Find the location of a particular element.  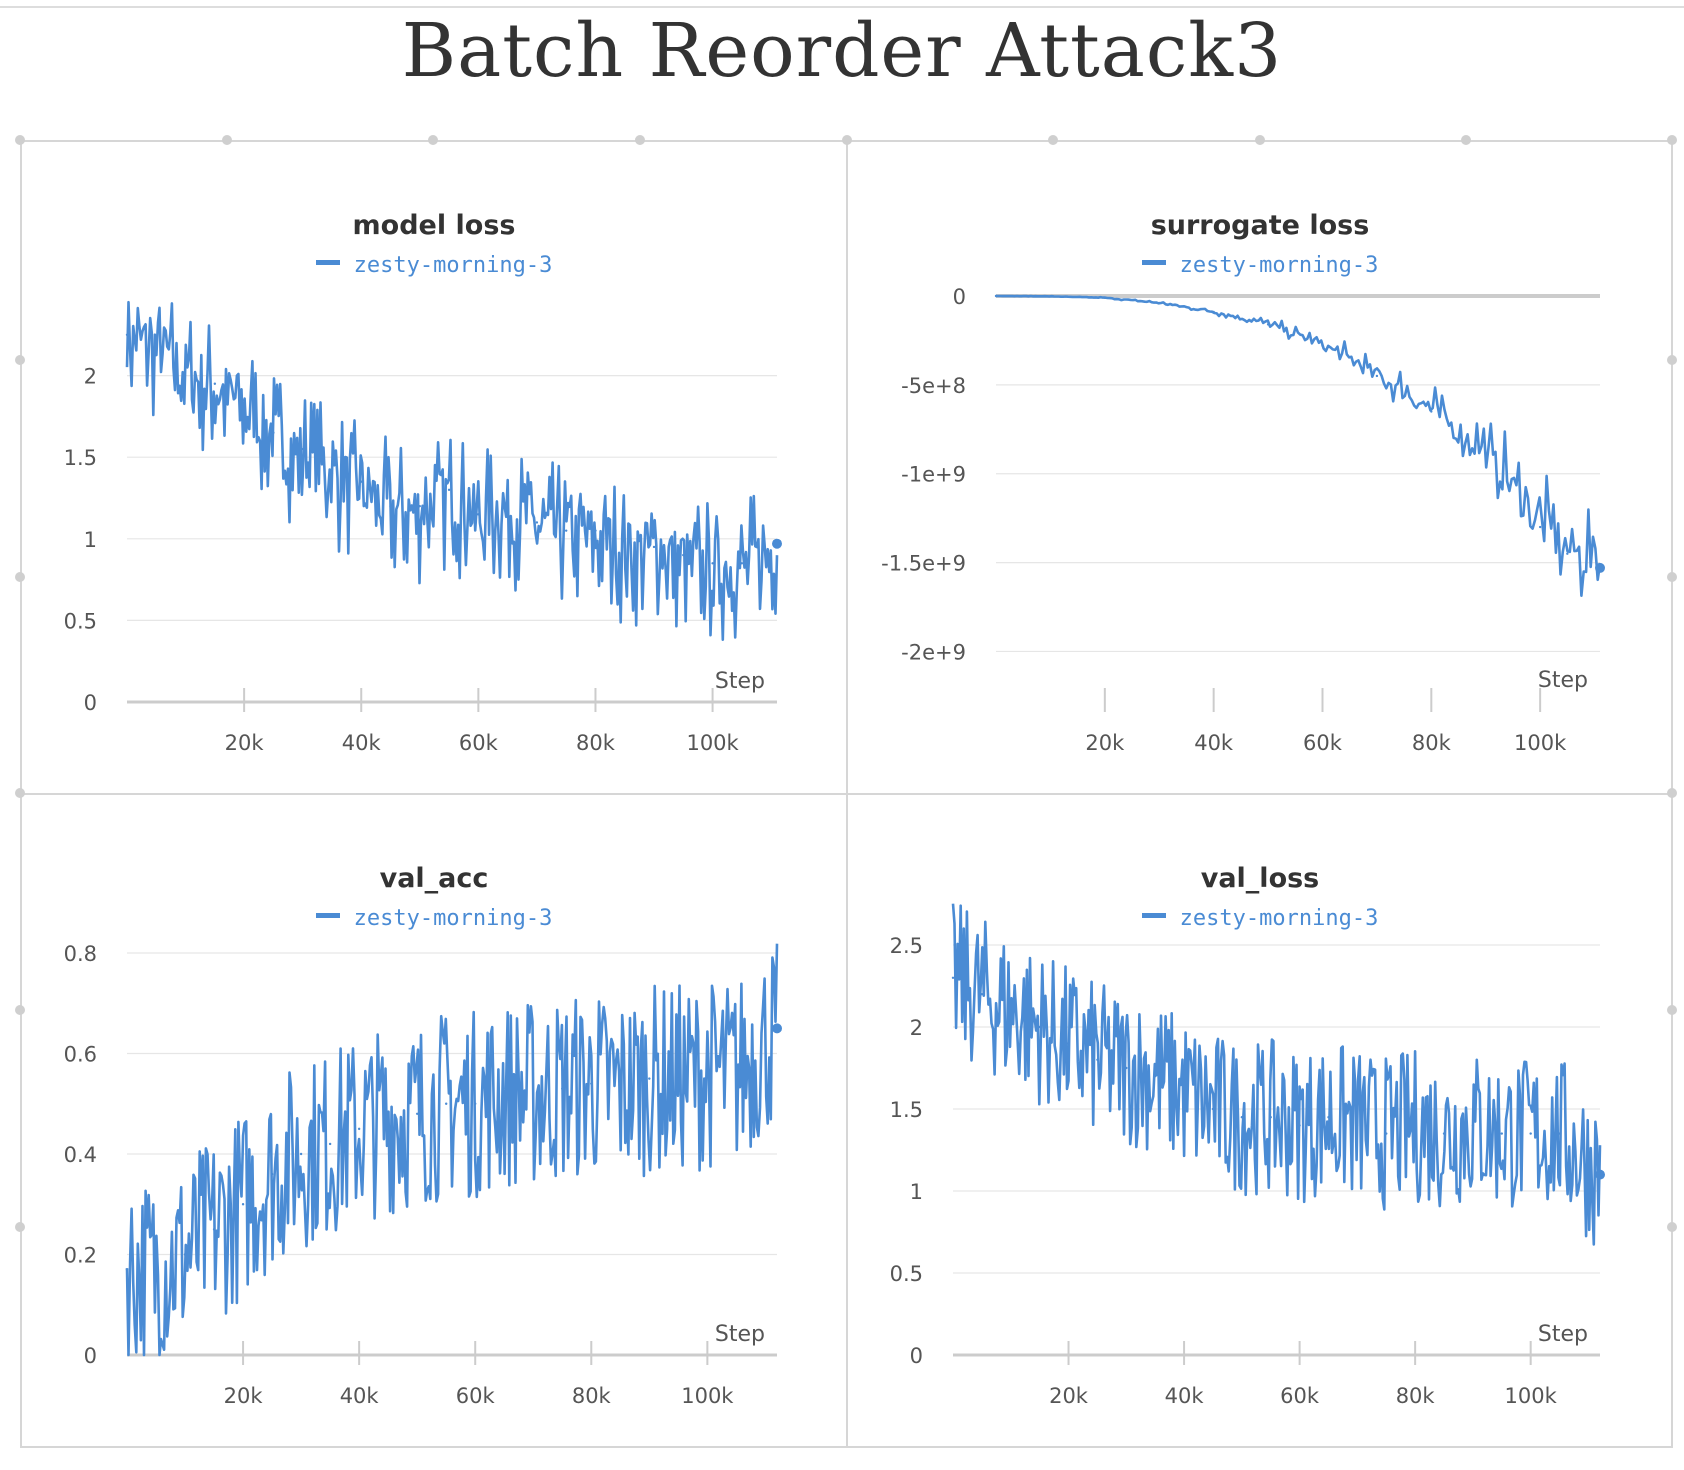

y-tick-label: 0.4 is located at coordinates (80, 1155).